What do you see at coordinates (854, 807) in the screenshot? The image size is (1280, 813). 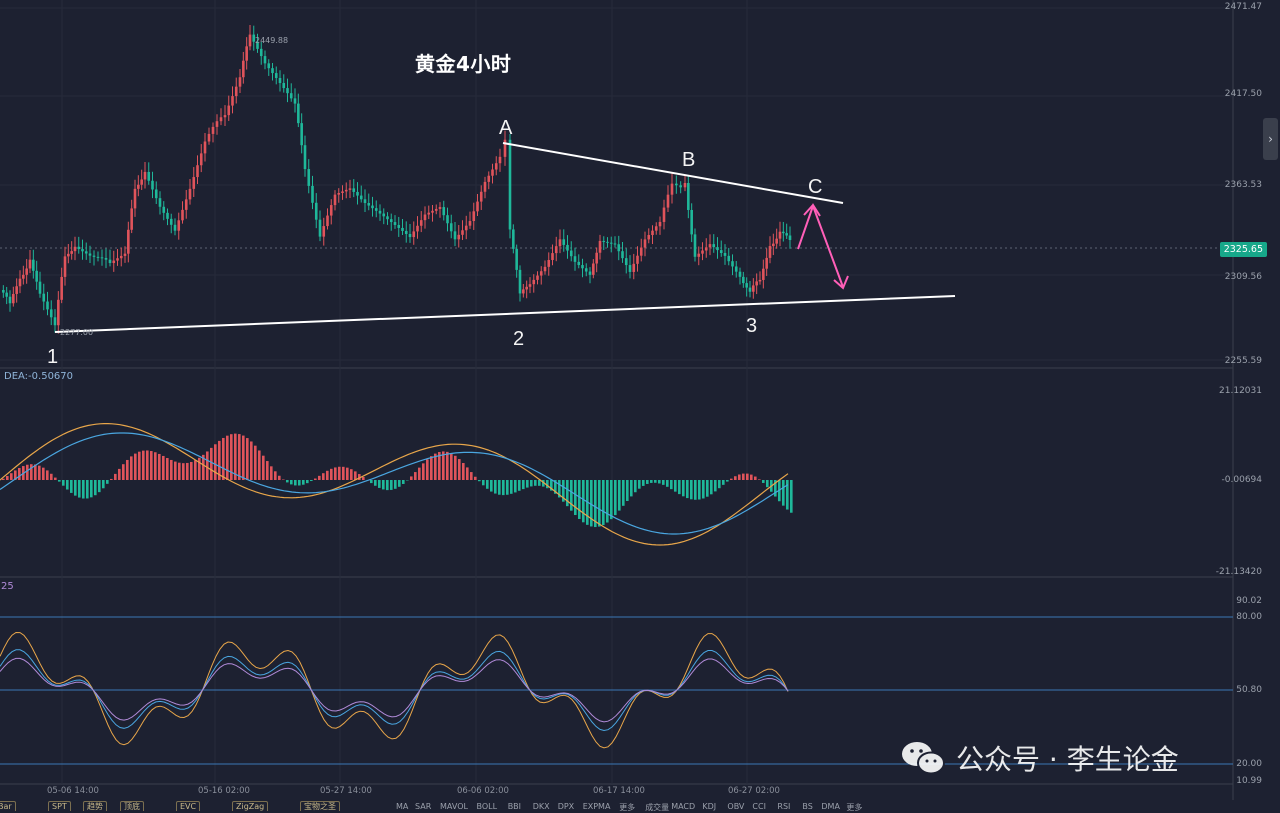 I see `indicator-name-17: 更多` at bounding box center [854, 807].